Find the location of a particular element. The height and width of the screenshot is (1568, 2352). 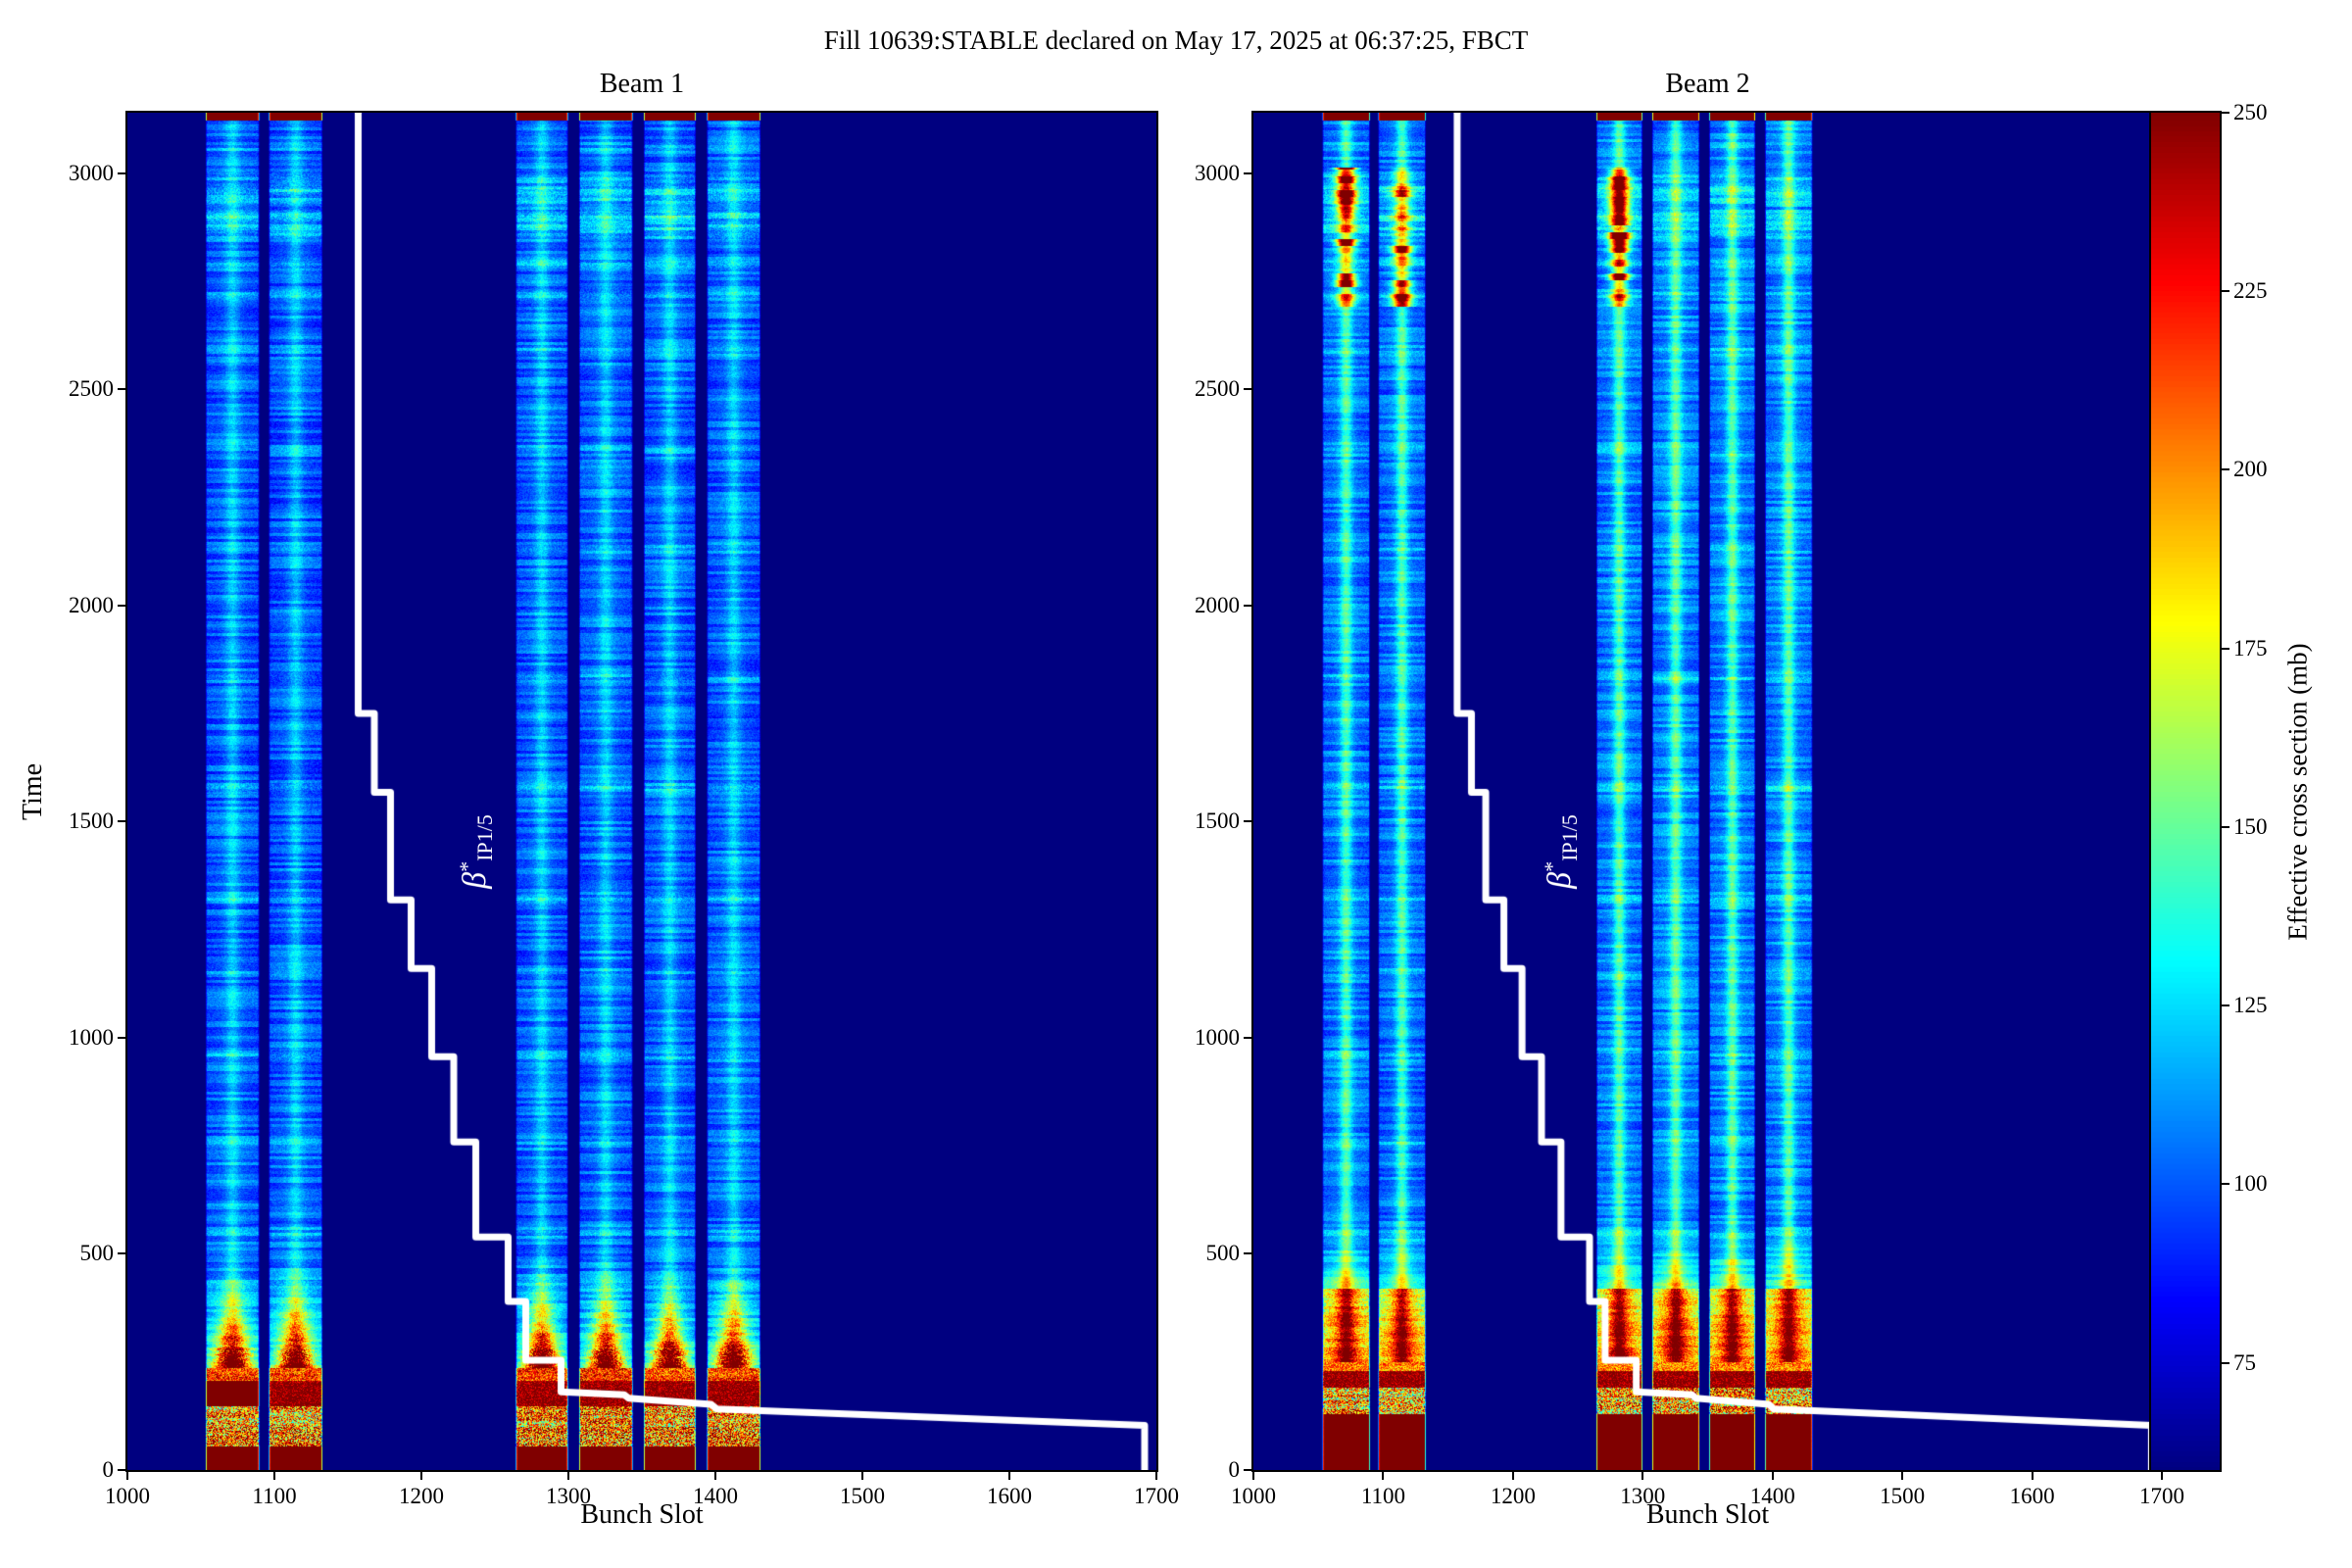

colorbar-label: Effective cross section (mb) is located at coordinates (2297, 791).